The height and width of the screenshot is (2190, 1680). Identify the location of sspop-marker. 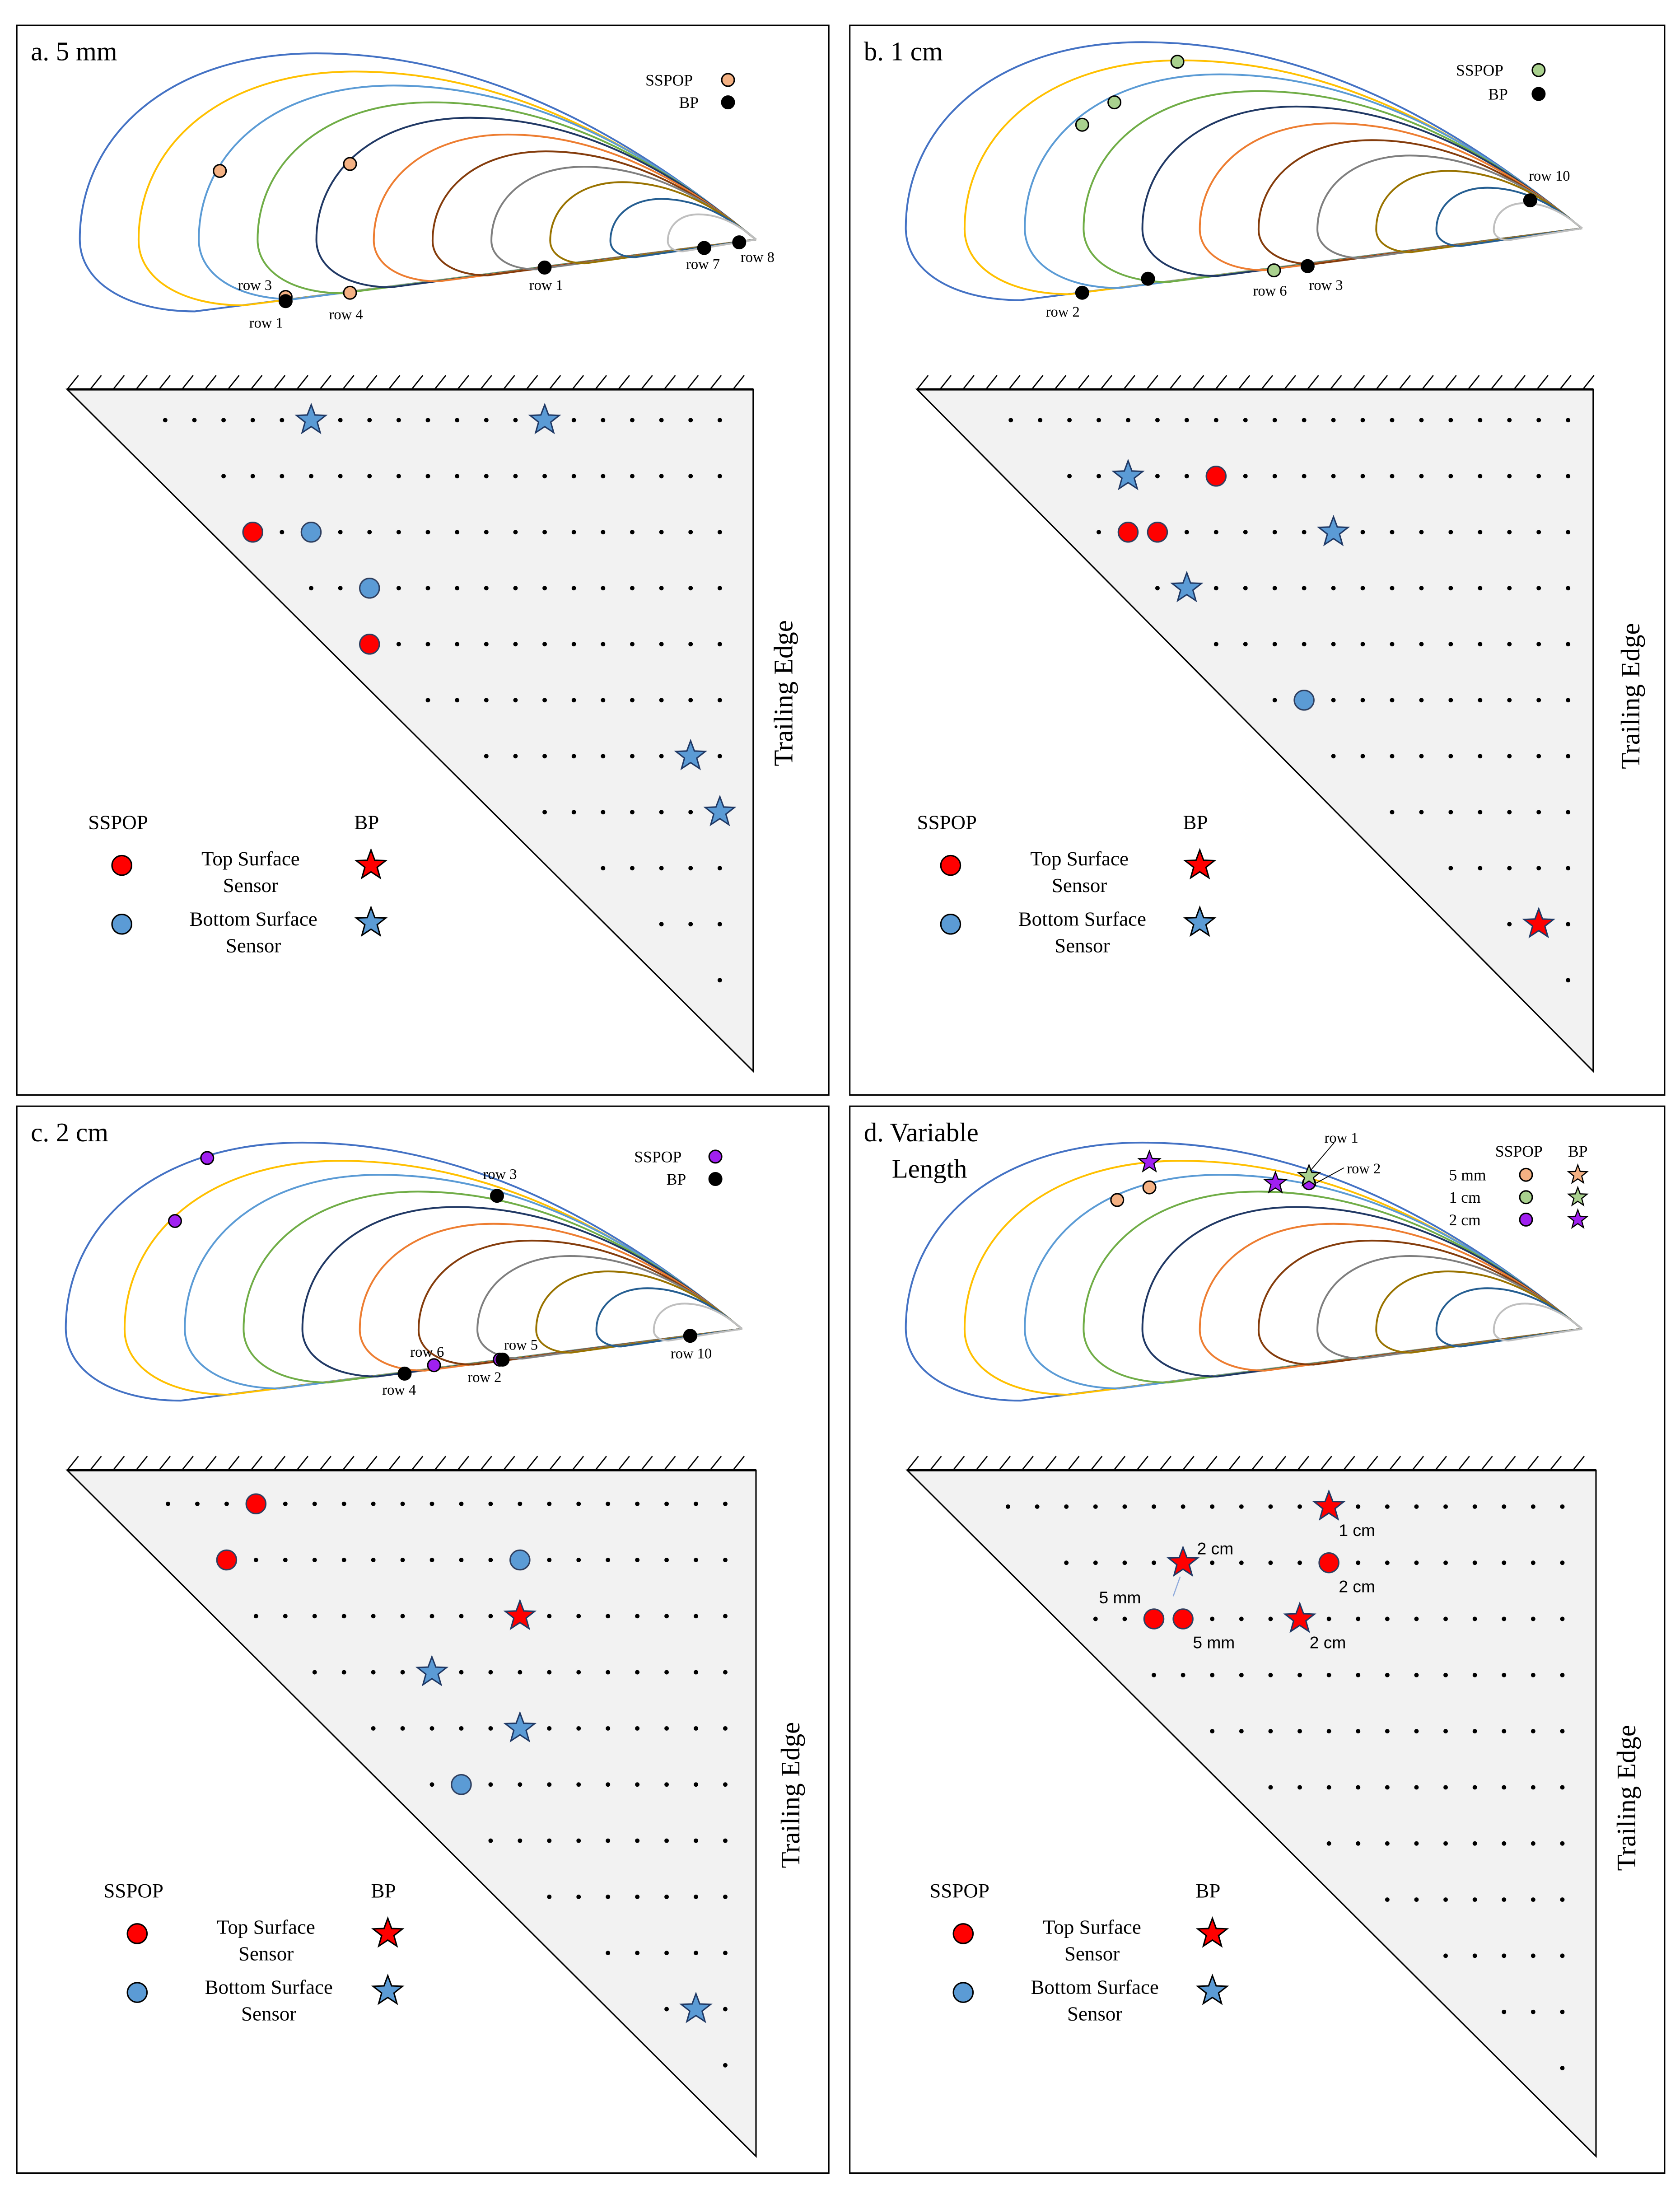
(1274, 270).